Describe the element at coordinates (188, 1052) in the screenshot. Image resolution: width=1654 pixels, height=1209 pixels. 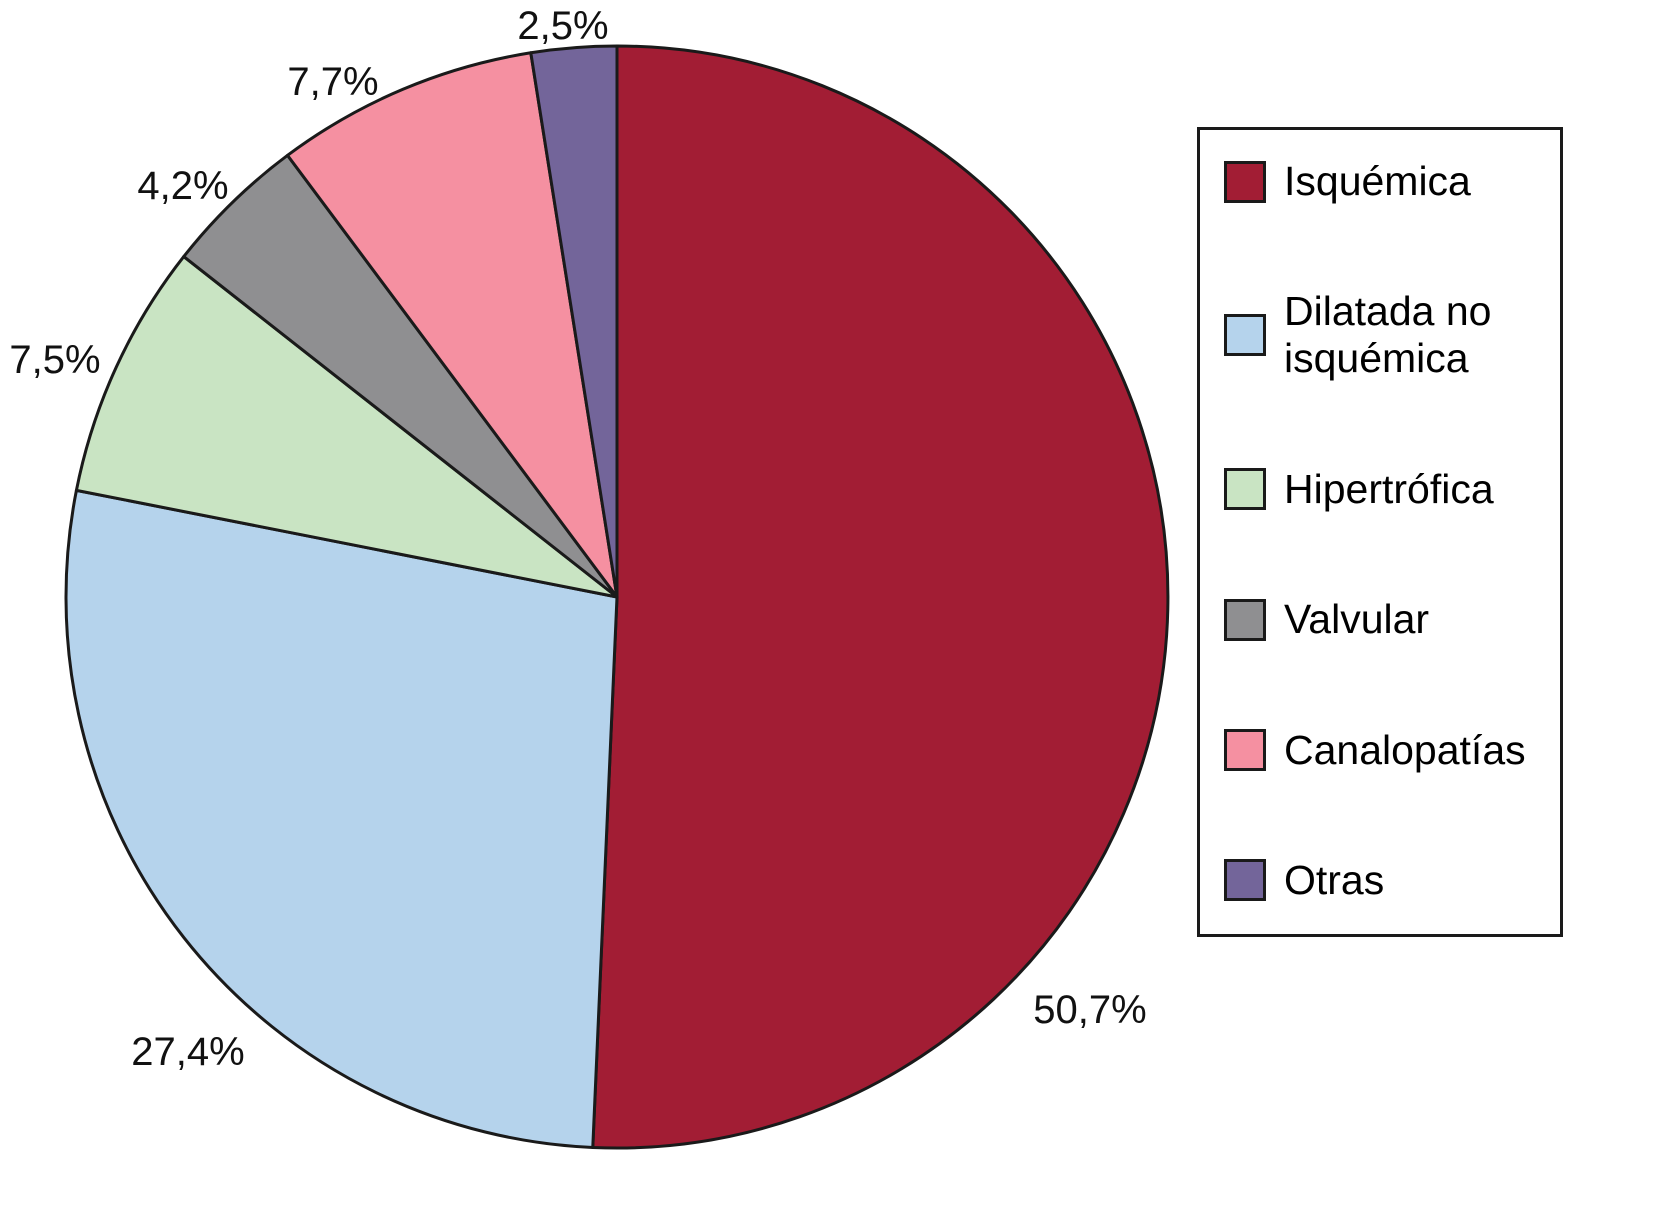
I see `slice-label-dilatada: 27,4%` at that location.